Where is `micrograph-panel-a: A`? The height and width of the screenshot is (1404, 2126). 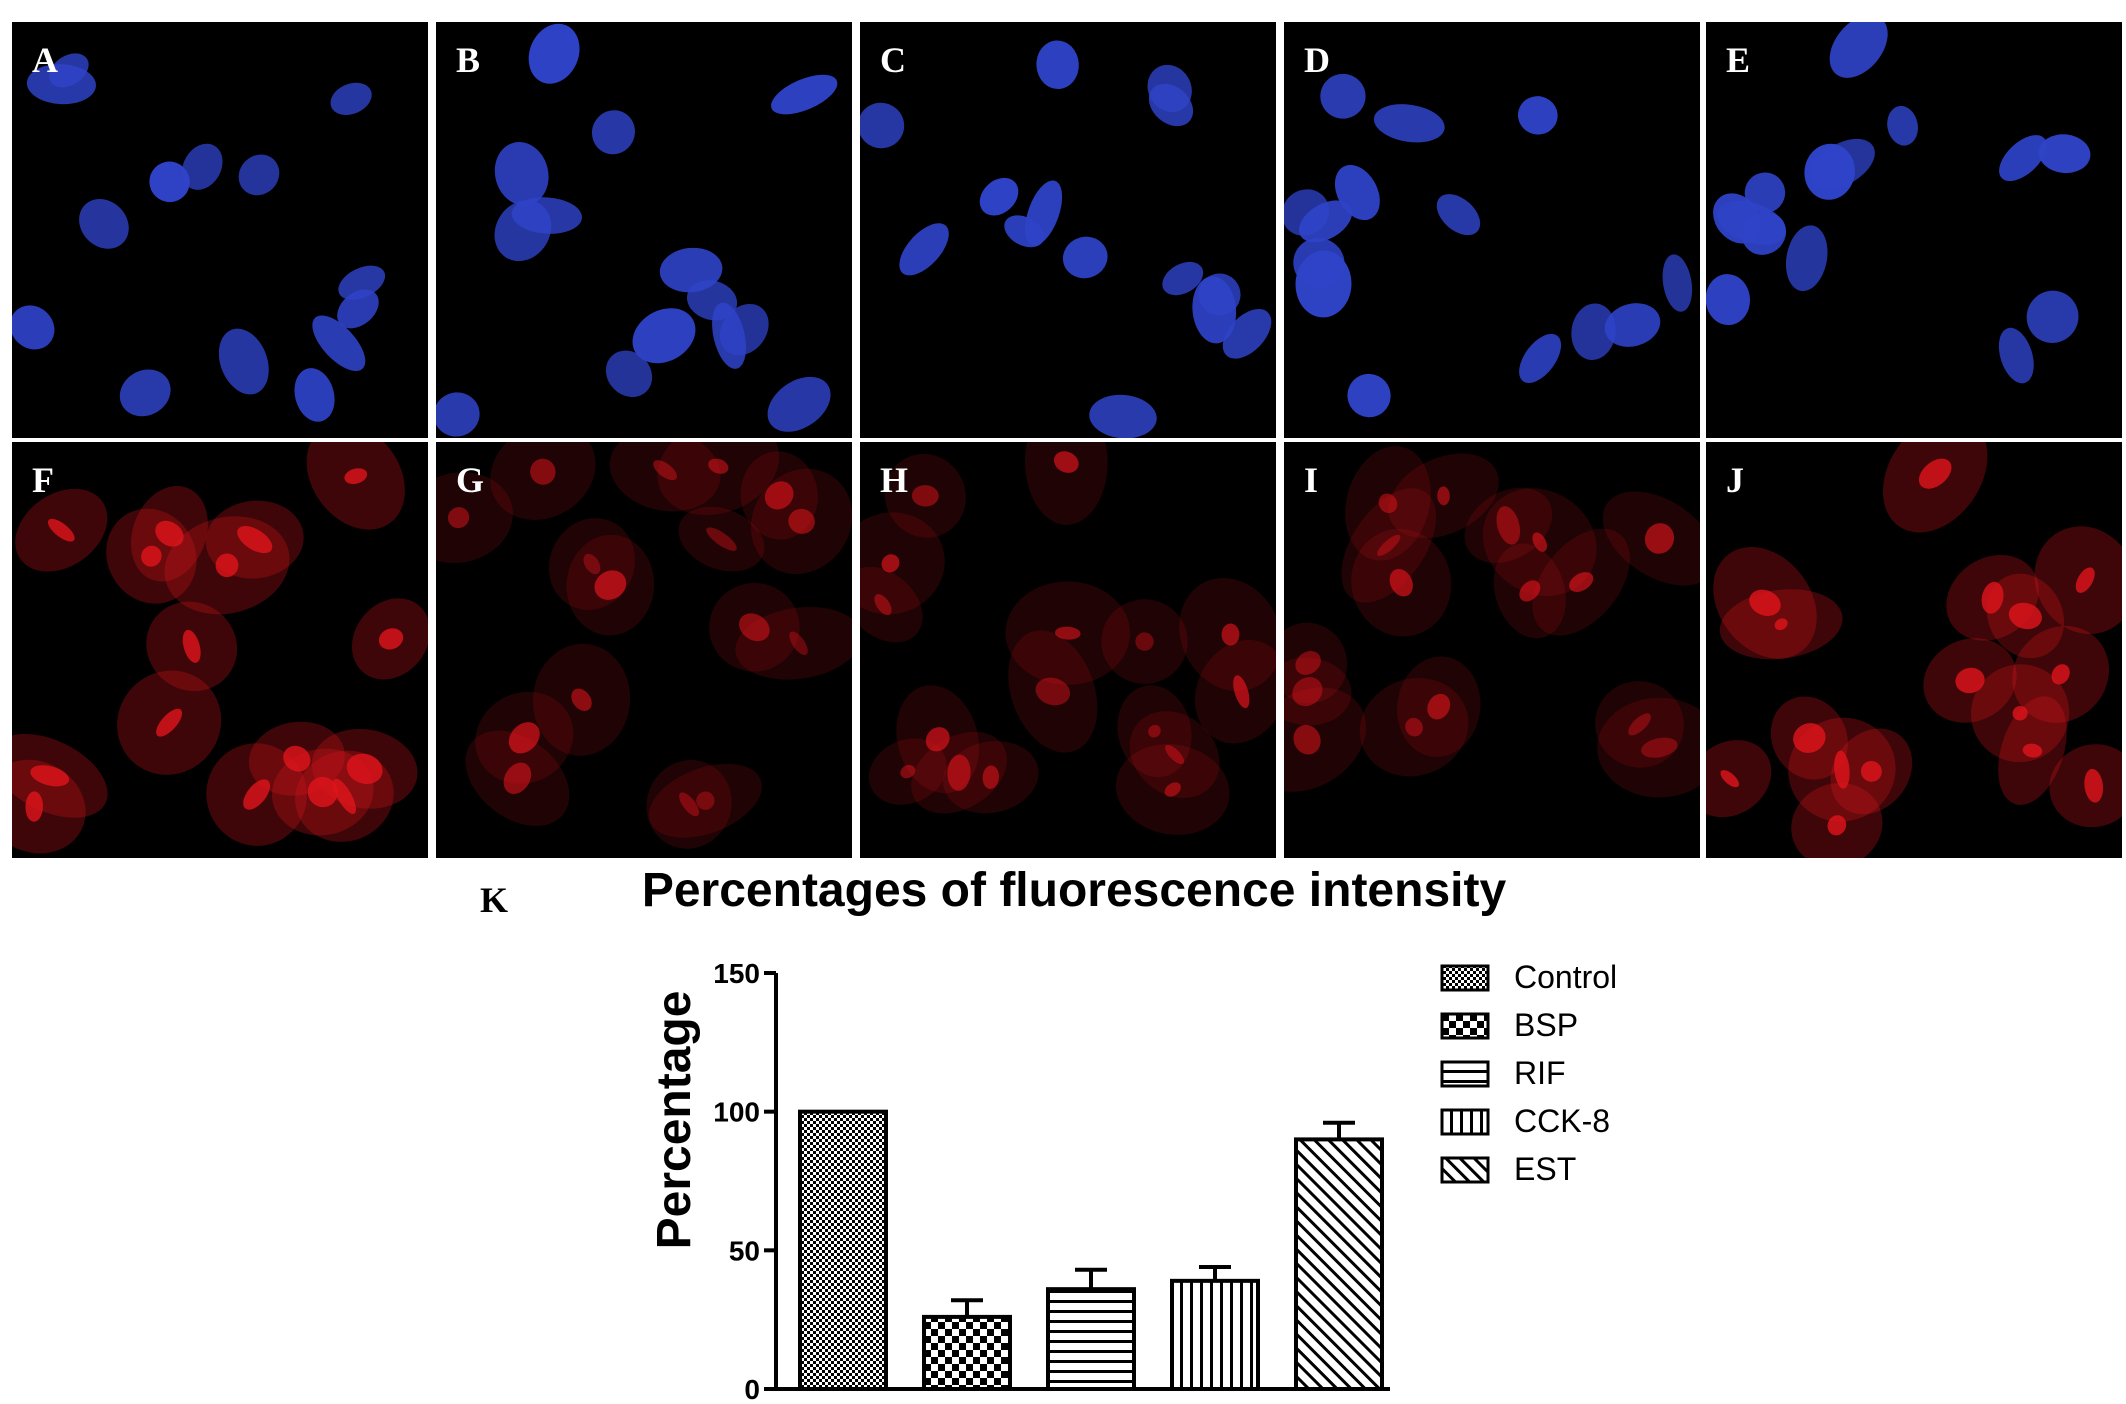 micrograph-panel-a: A is located at coordinates (220, 230).